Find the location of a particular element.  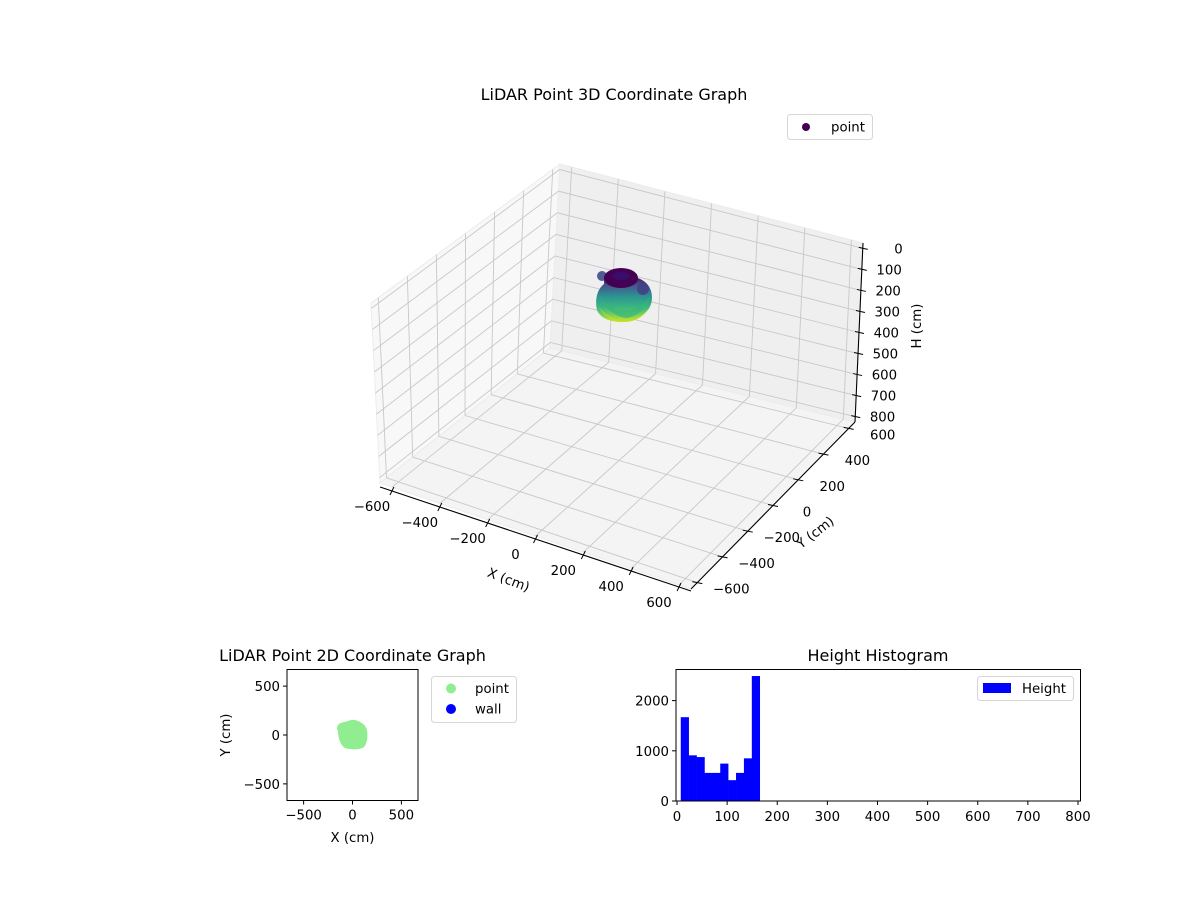

plot-2d-x-tick-label: −500 is located at coordinates (303, 816).